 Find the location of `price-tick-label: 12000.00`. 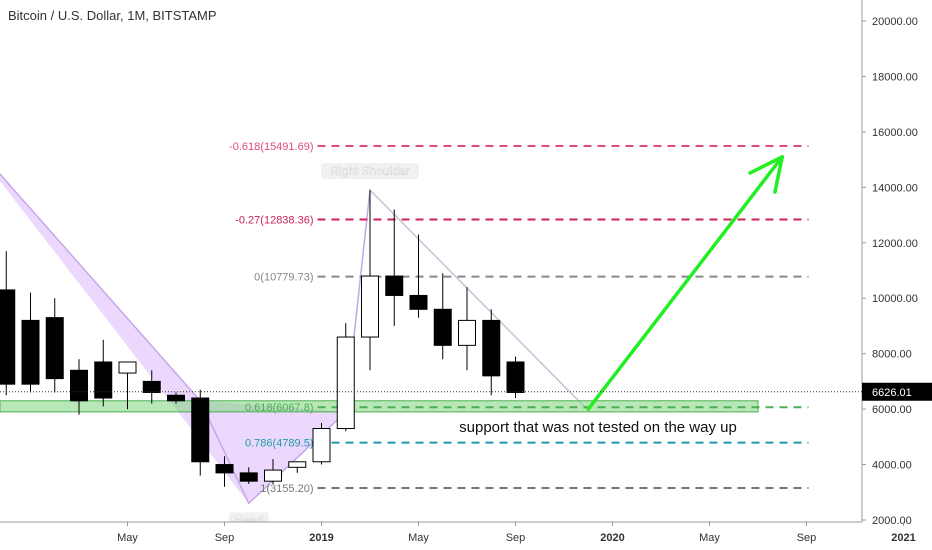

price-tick-label: 12000.00 is located at coordinates (895, 244).